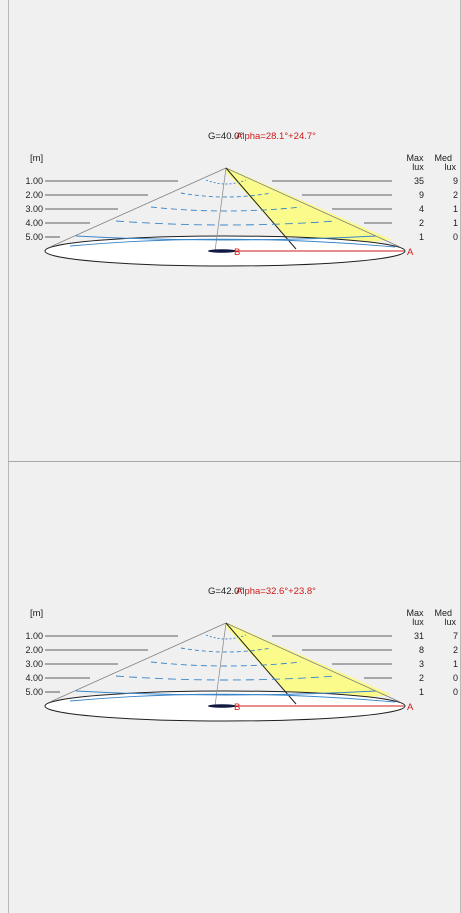 The width and height of the screenshot is (461, 913). Describe the element at coordinates (419, 181) in the screenshot. I see `max-lux-value: 35` at that location.